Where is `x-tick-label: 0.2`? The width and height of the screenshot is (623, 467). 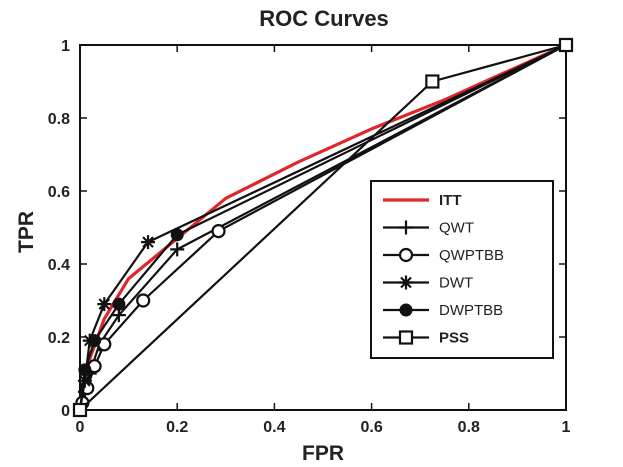
x-tick-label: 0.2 is located at coordinates (177, 427).